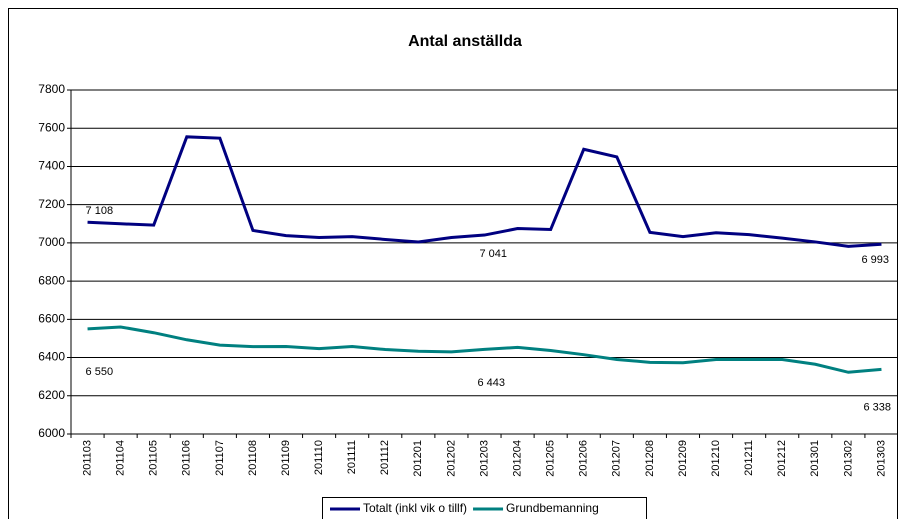 The width and height of the screenshot is (899, 519). Describe the element at coordinates (517, 458) in the screenshot. I see `x-tick-label: 201204` at that location.